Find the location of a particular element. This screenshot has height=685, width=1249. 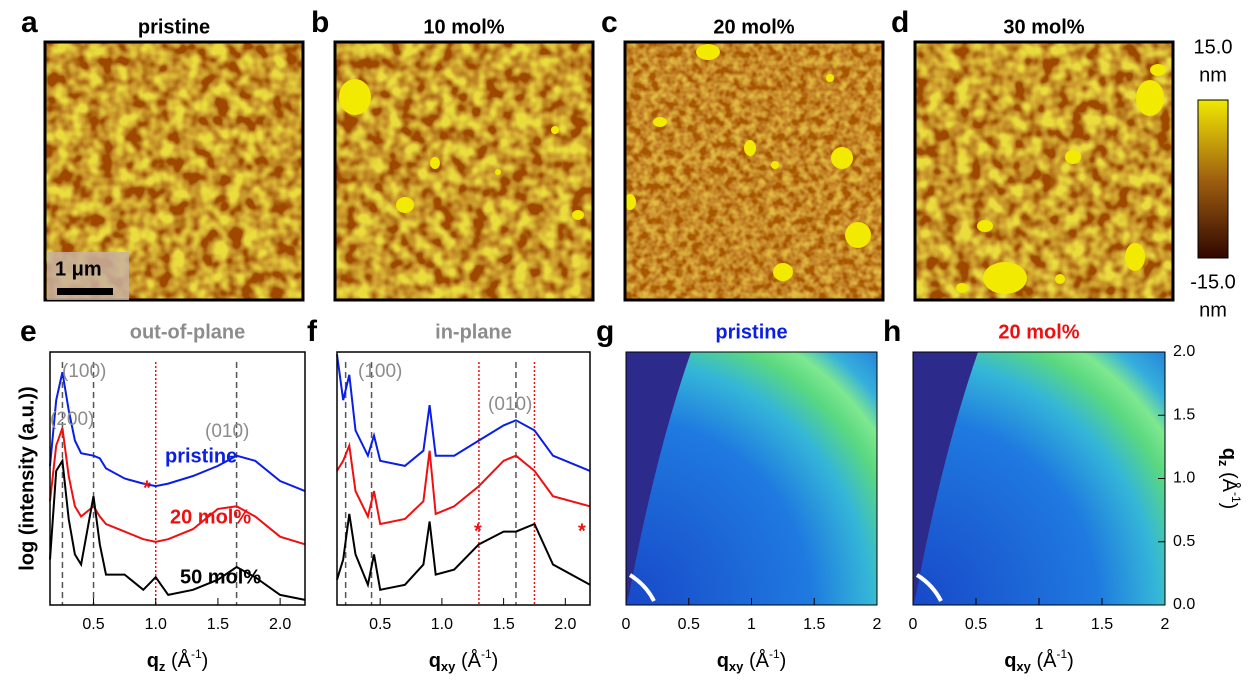

y2-tick-label: 1.0 is located at coordinates (1184, 478).